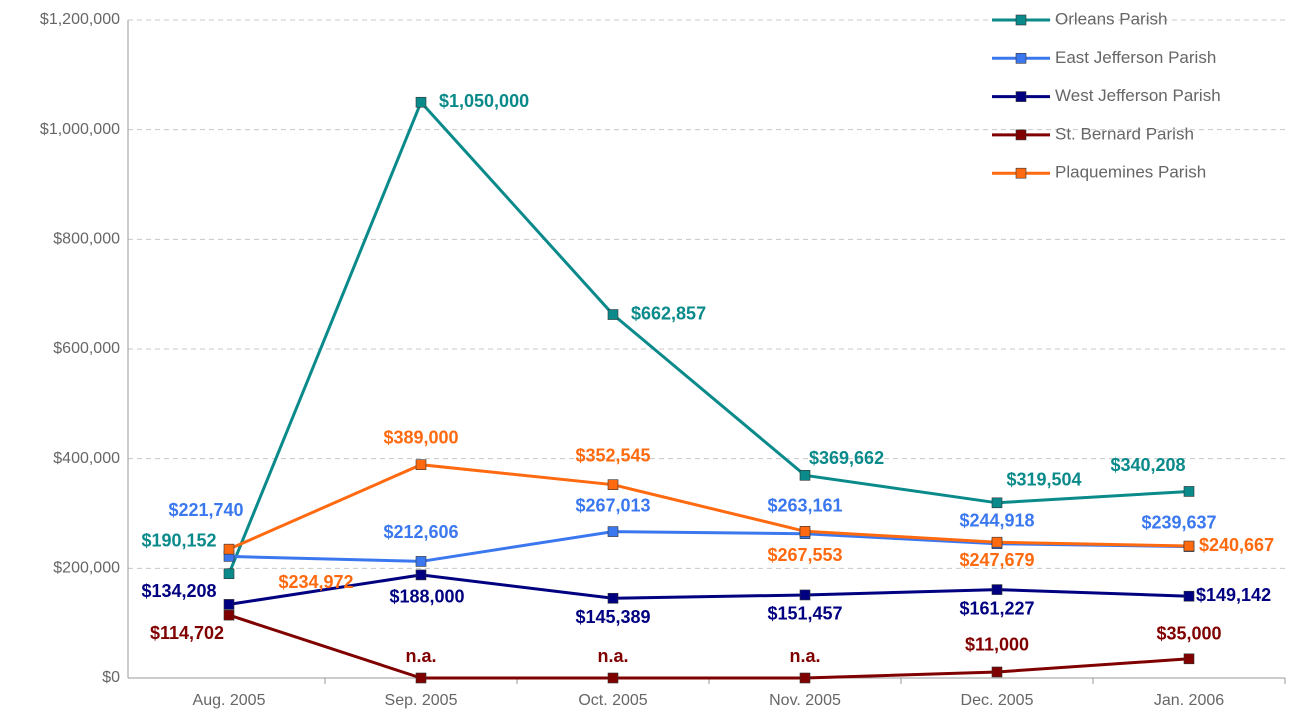 This screenshot has height=721, width=1296. I want to click on data-label: $247,679, so click(996, 560).